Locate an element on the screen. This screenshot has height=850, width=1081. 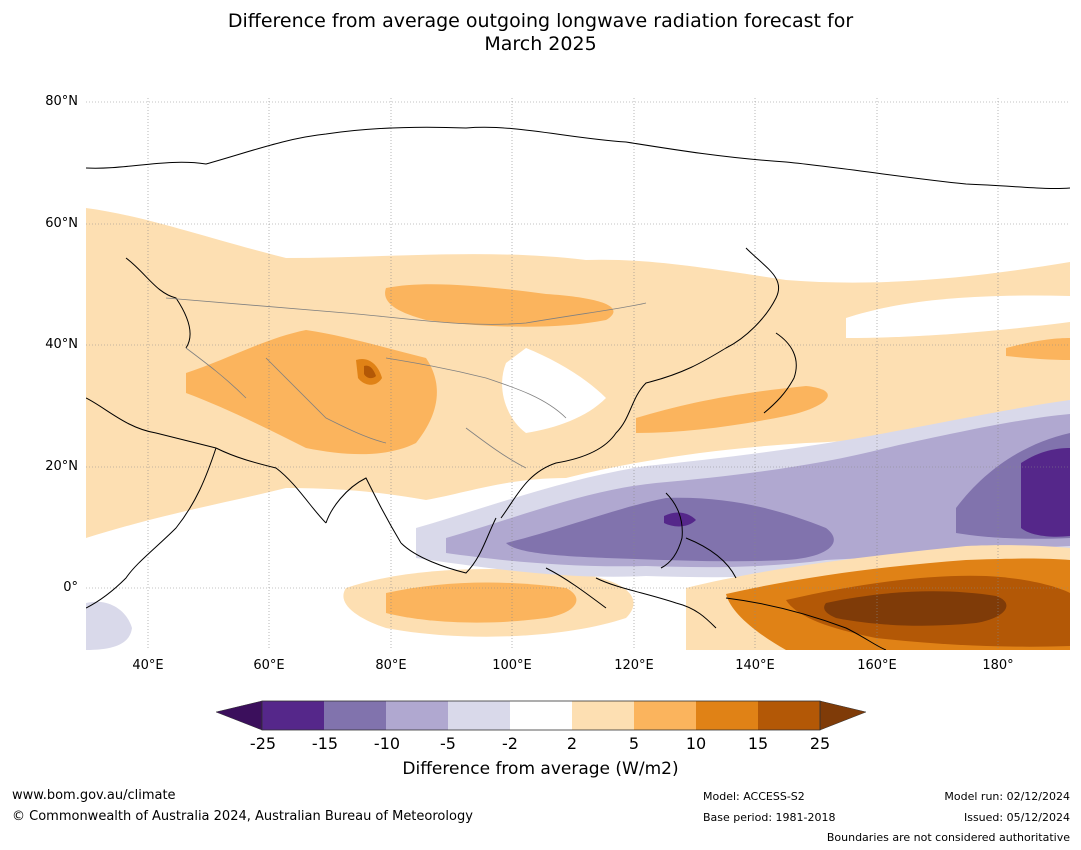
anomaly-region-minus15-pacific is located at coordinates (1045, 492).